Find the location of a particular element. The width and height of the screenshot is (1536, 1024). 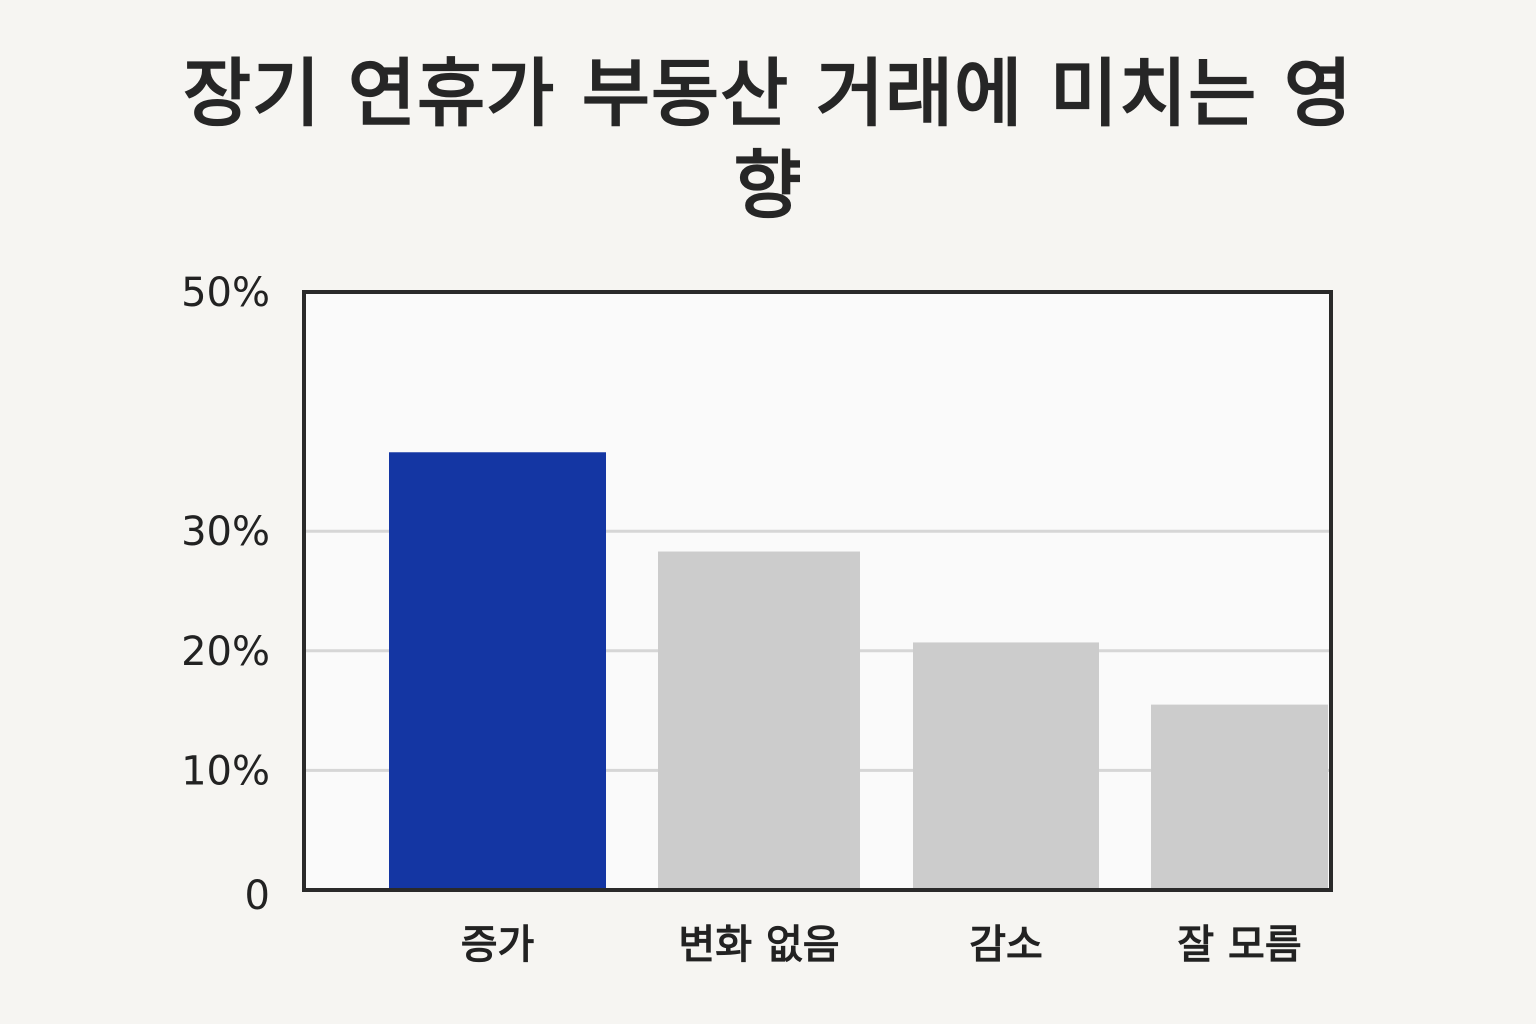

y-tick-label: 30% is located at coordinates (225, 532).